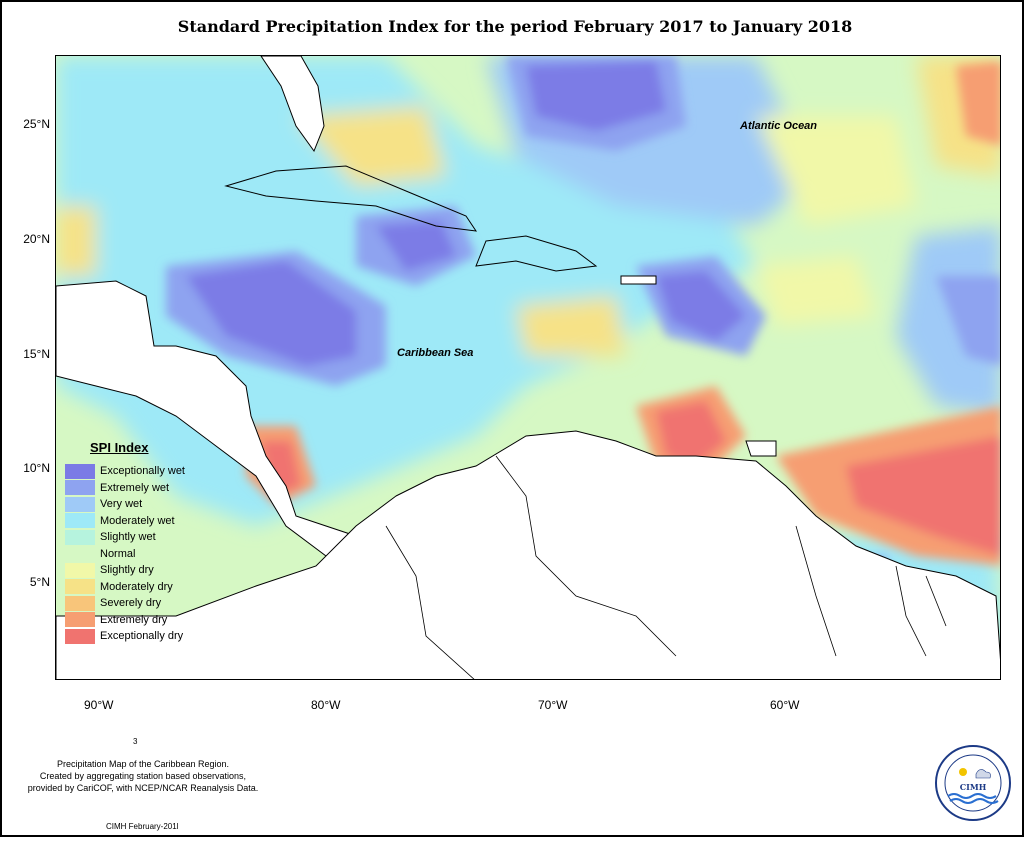  I want to click on legend-label: Slightly wet, so click(128, 537).